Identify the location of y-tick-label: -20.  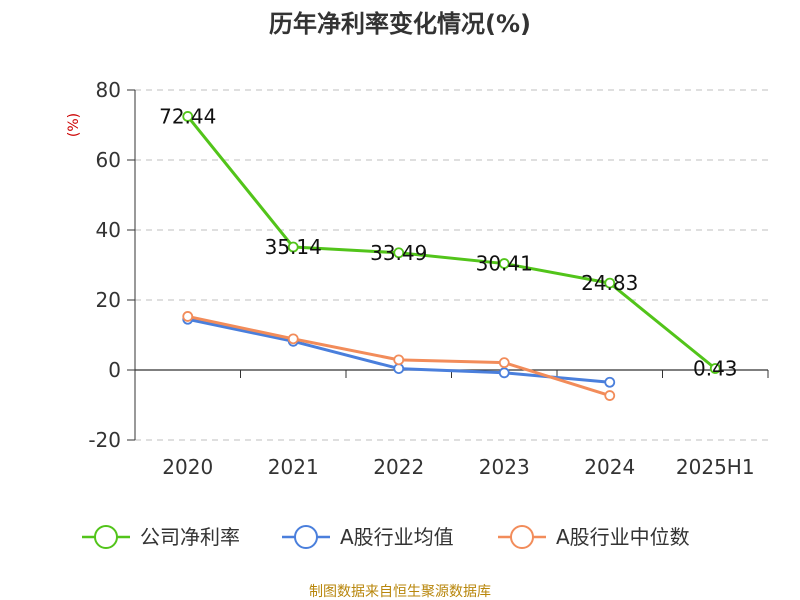
(104, 440).